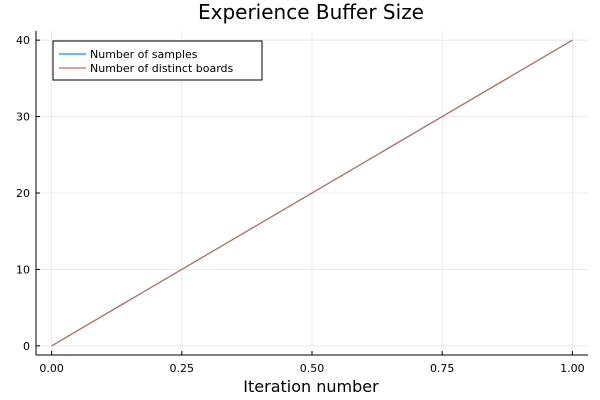 The height and width of the screenshot is (400, 600). Describe the element at coordinates (144, 54) in the screenshot. I see `legend-label-0: Number of samples` at that location.